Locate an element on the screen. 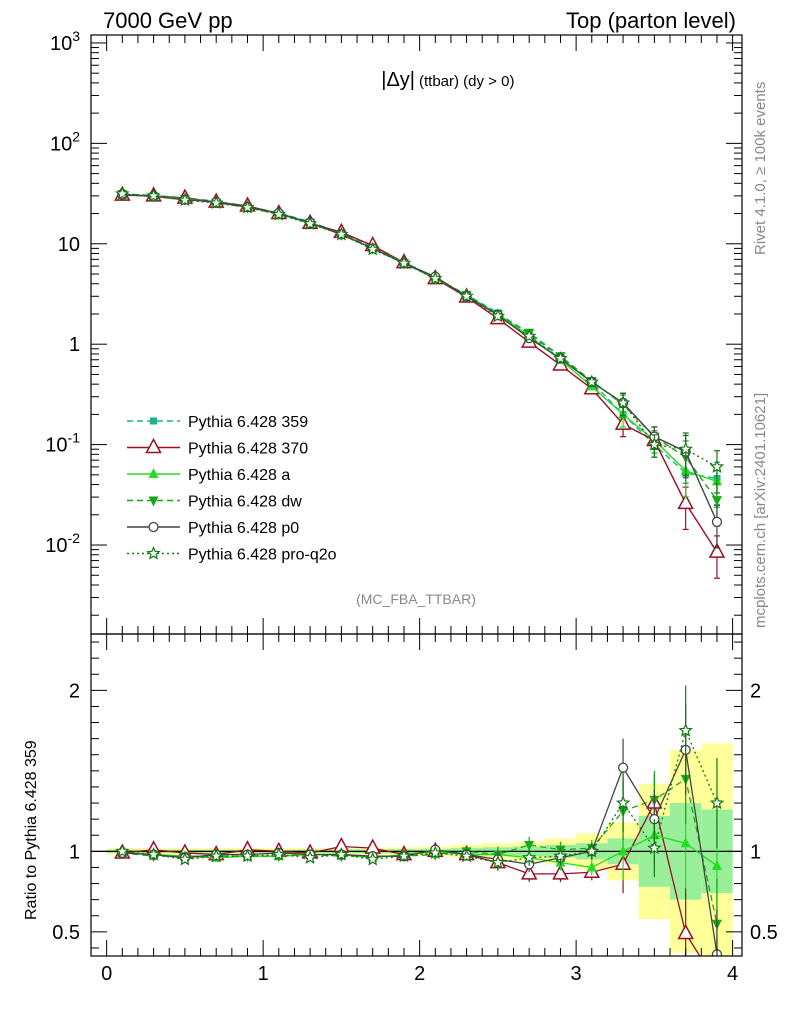  y-tick-label: 10 is located at coordinates (69, 245).